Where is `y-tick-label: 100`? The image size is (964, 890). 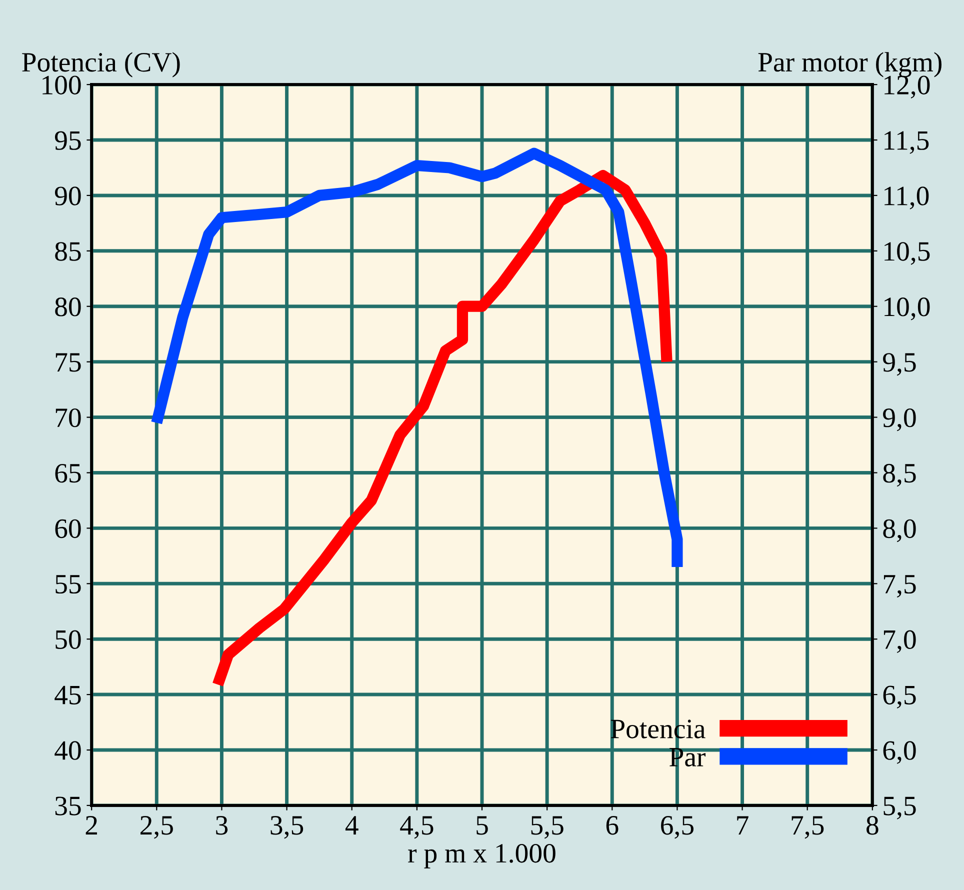 y-tick-label: 100 is located at coordinates (61, 85).